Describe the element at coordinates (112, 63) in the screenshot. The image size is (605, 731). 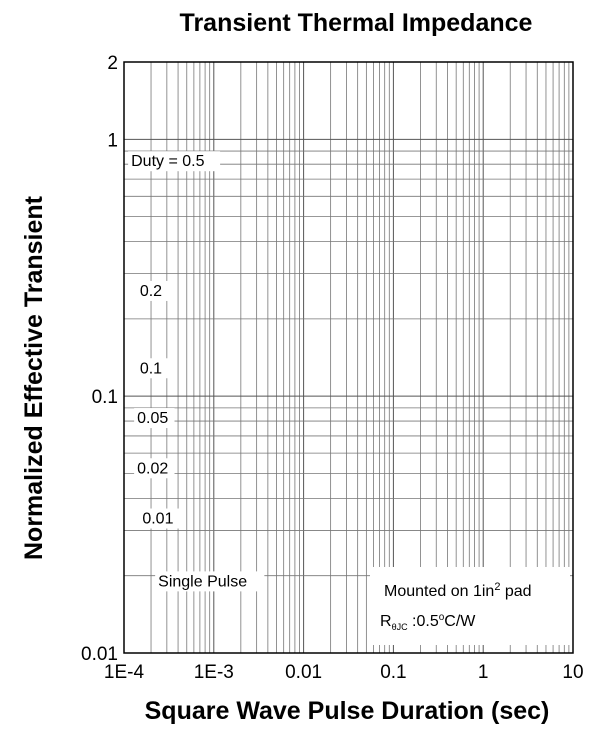
I see `y-tick-label: 2` at that location.